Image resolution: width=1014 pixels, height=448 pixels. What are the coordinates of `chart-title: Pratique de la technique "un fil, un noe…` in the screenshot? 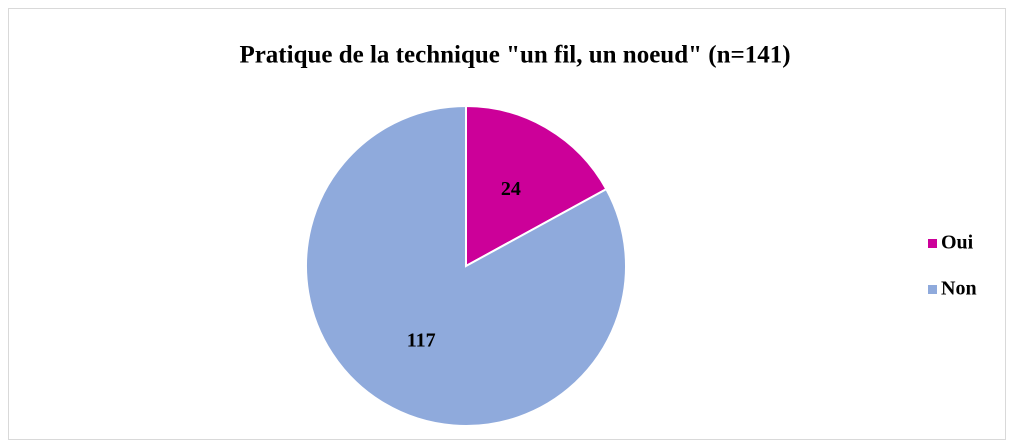 It's located at (514, 55).